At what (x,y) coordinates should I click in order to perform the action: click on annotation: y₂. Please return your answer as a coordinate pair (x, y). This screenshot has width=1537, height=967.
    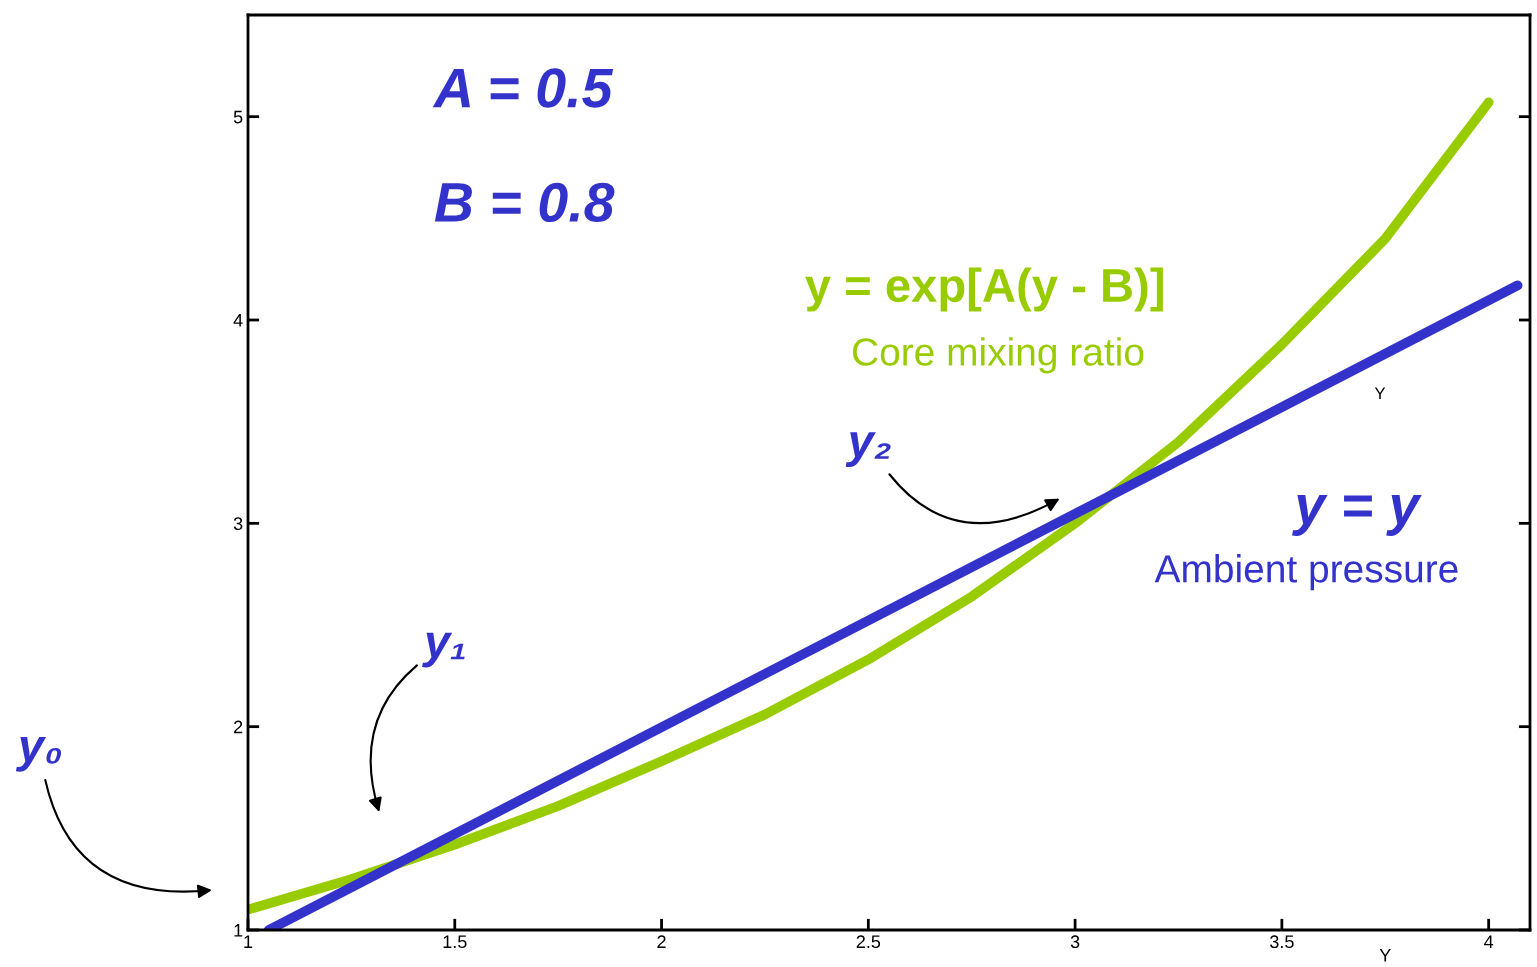
    Looking at the image, I should click on (868, 450).